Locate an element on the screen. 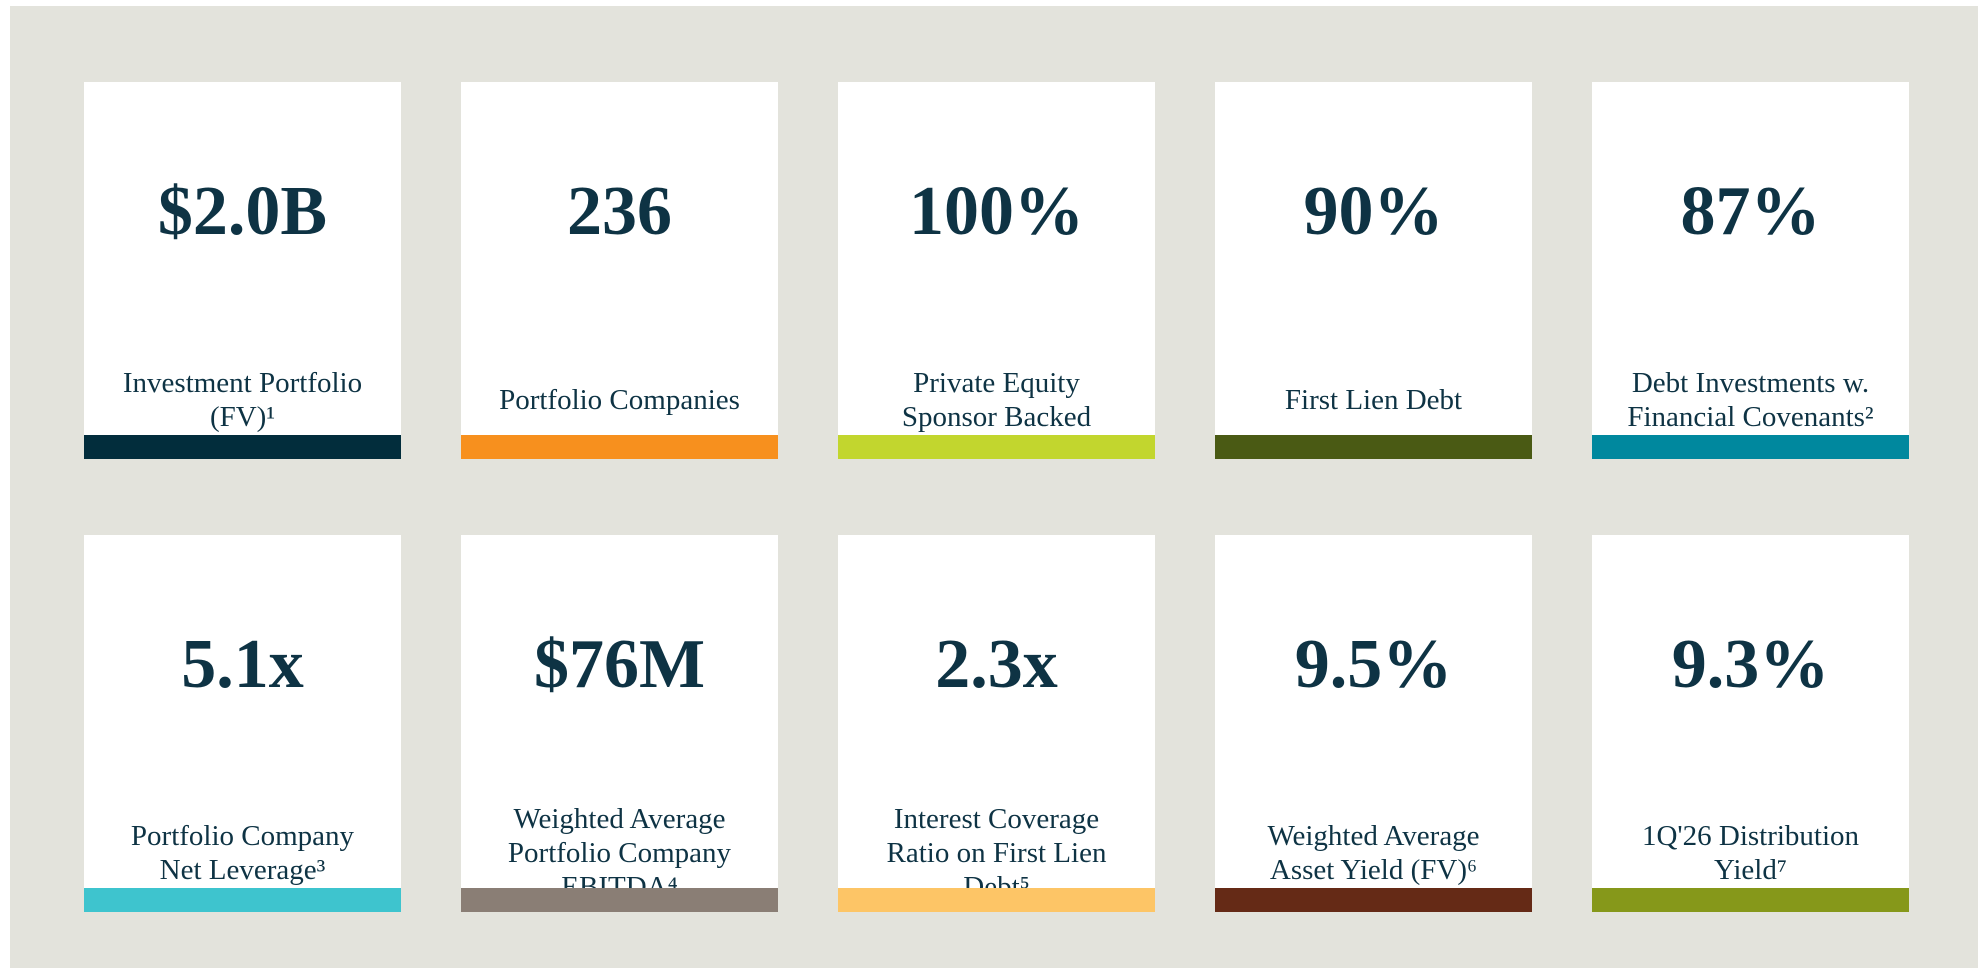  stat-label: First Lien Debt is located at coordinates (1373, 400).